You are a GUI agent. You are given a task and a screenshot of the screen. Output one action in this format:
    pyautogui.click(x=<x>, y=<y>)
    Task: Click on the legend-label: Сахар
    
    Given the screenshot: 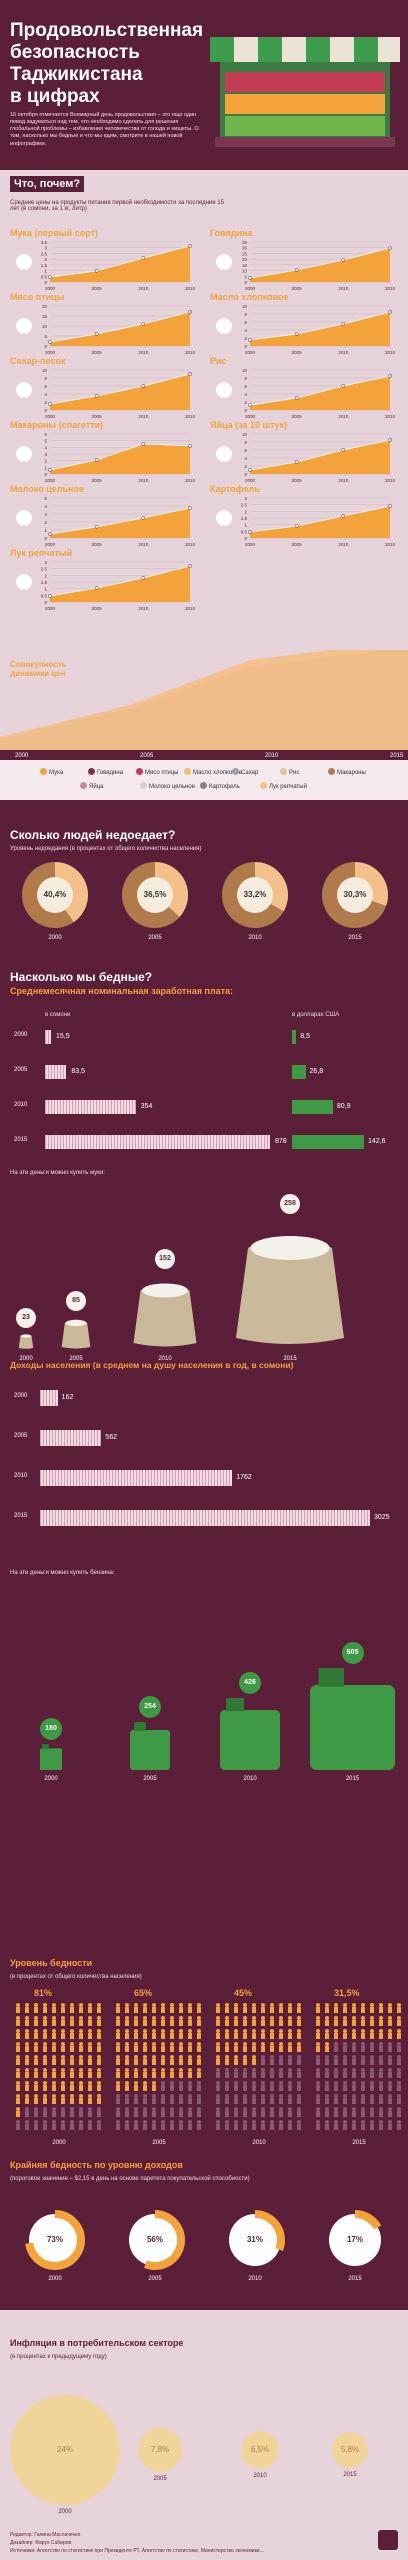 What is the action you would take?
    pyautogui.click(x=250, y=773)
    